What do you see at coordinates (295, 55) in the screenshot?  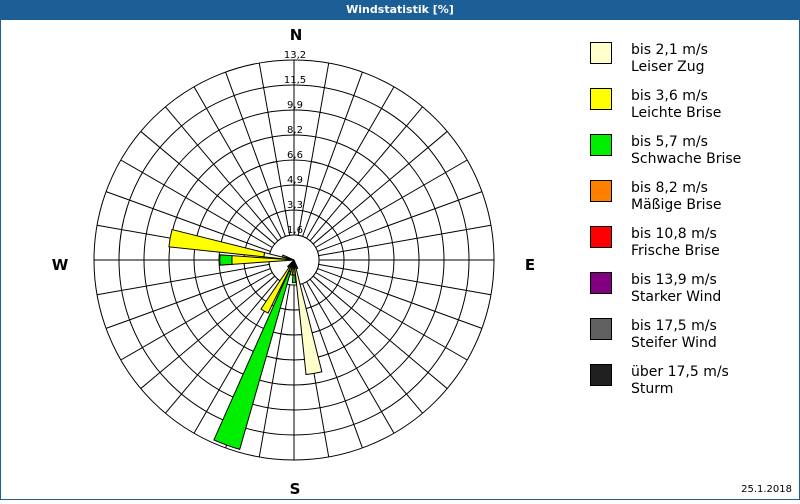 I see `svg-text: 13,2` at bounding box center [295, 55].